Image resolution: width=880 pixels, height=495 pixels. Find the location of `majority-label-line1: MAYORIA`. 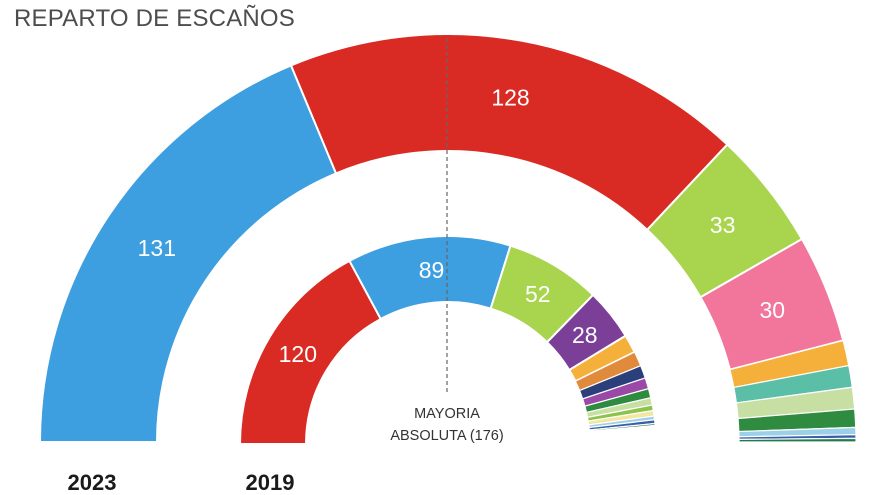

majority-label-line1: MAYORIA is located at coordinates (447, 414).